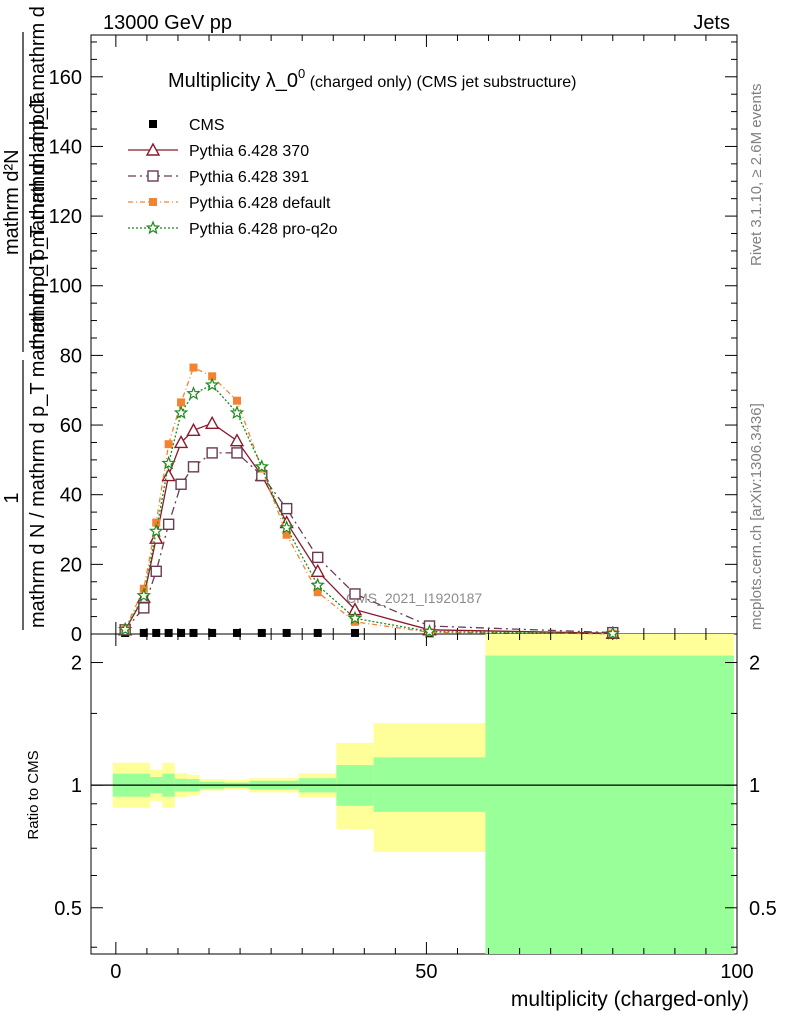  I want to click on legend-label: Pythia 6.428 default, so click(260, 203).